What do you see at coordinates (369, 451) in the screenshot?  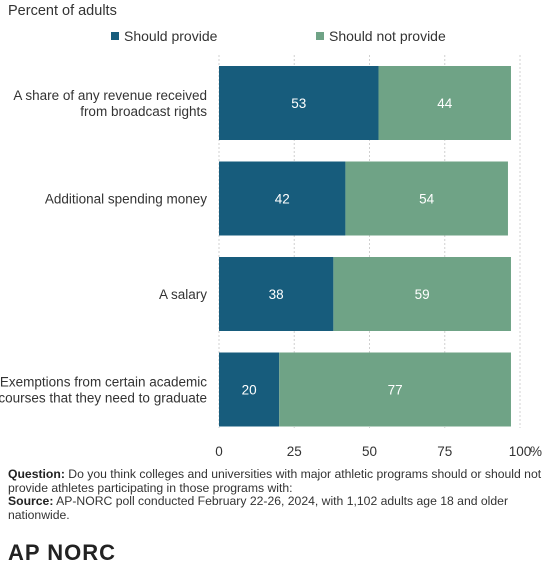 I see `x-tick-label-50: 50` at bounding box center [369, 451].